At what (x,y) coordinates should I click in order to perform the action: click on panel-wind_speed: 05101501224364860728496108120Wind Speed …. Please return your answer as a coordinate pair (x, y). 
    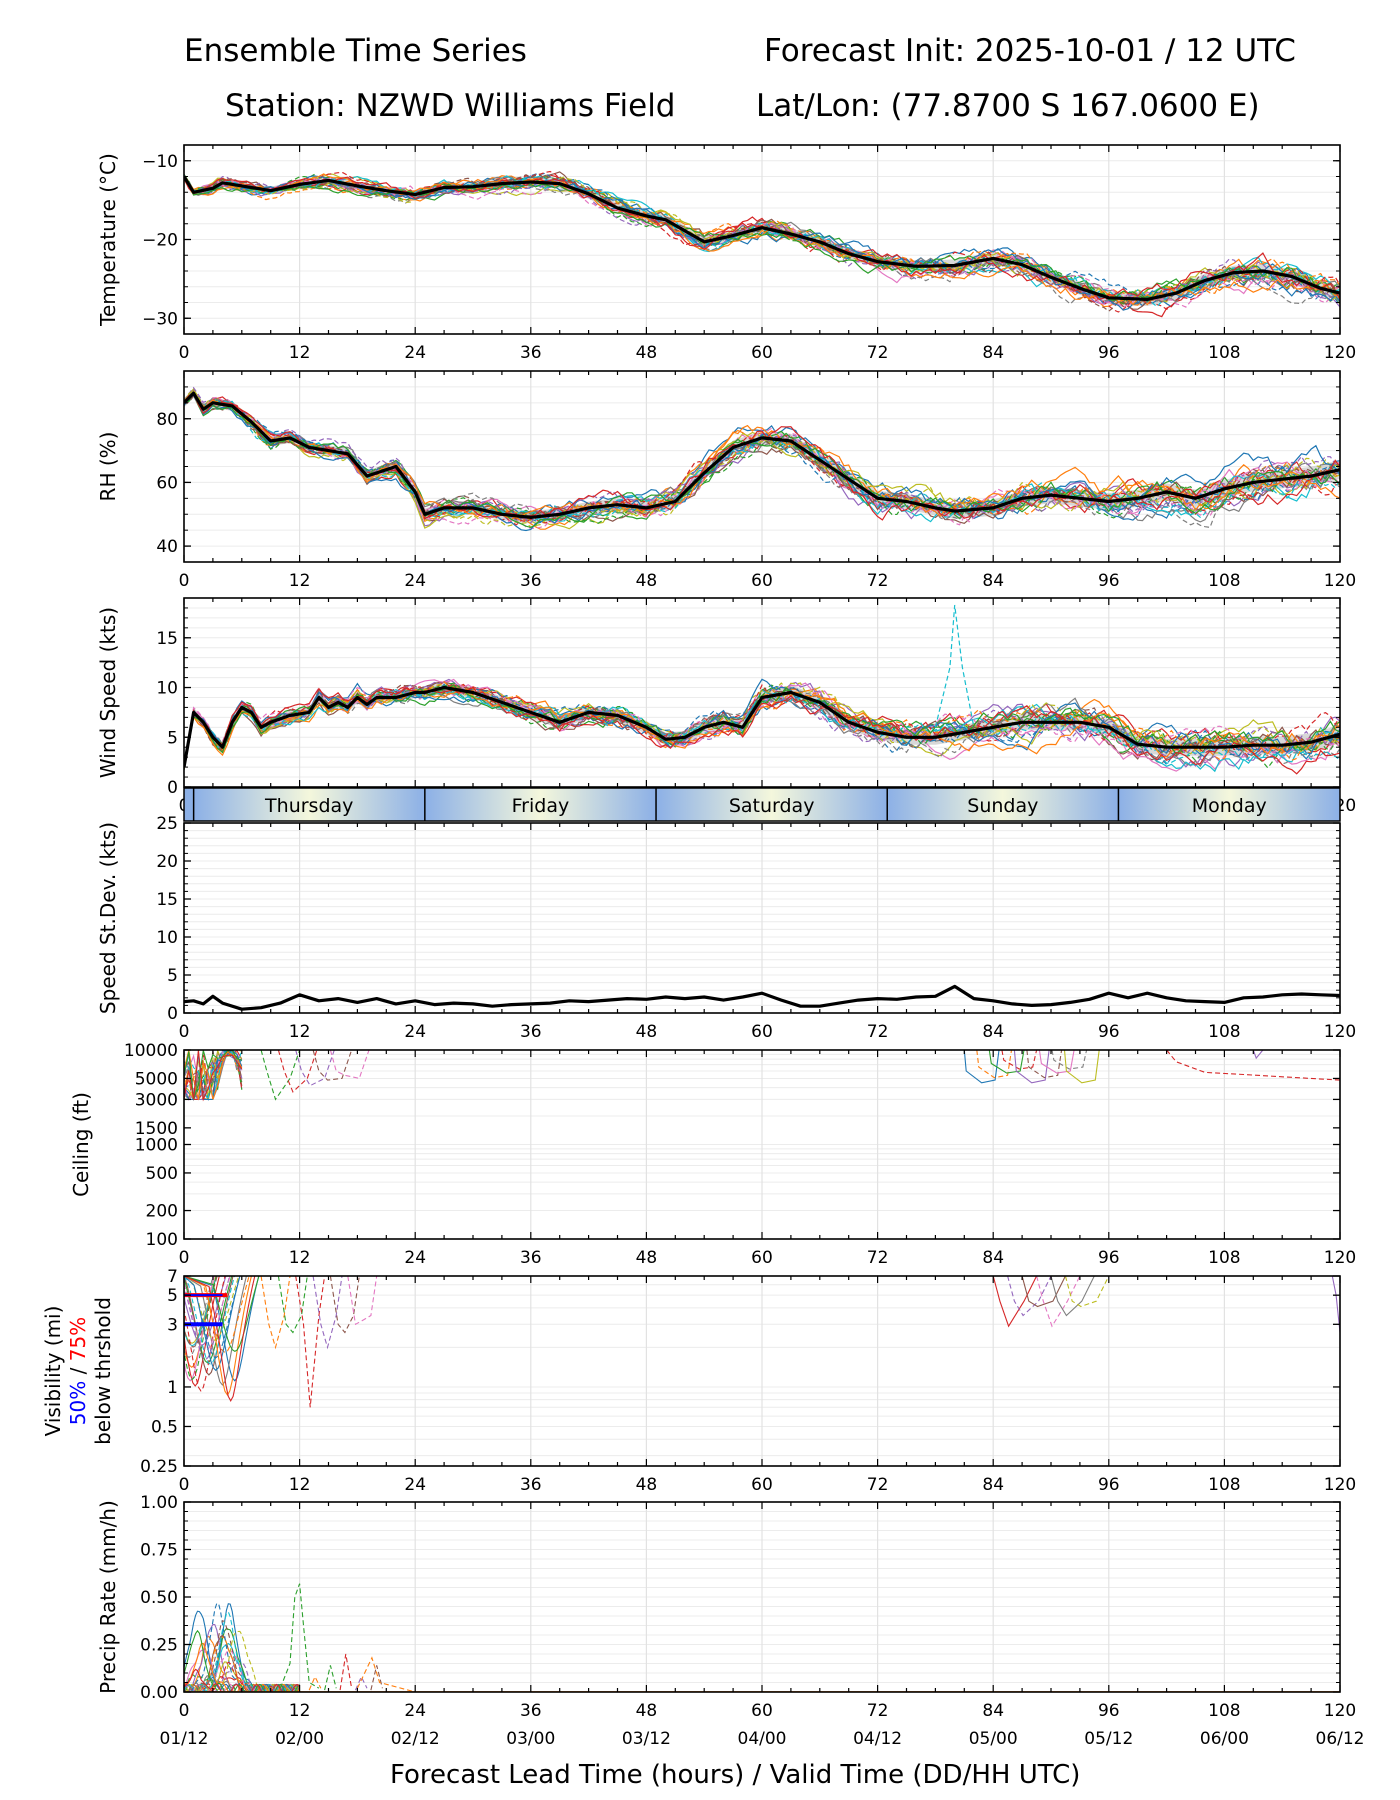
    Looking at the image, I should click on (726, 706).